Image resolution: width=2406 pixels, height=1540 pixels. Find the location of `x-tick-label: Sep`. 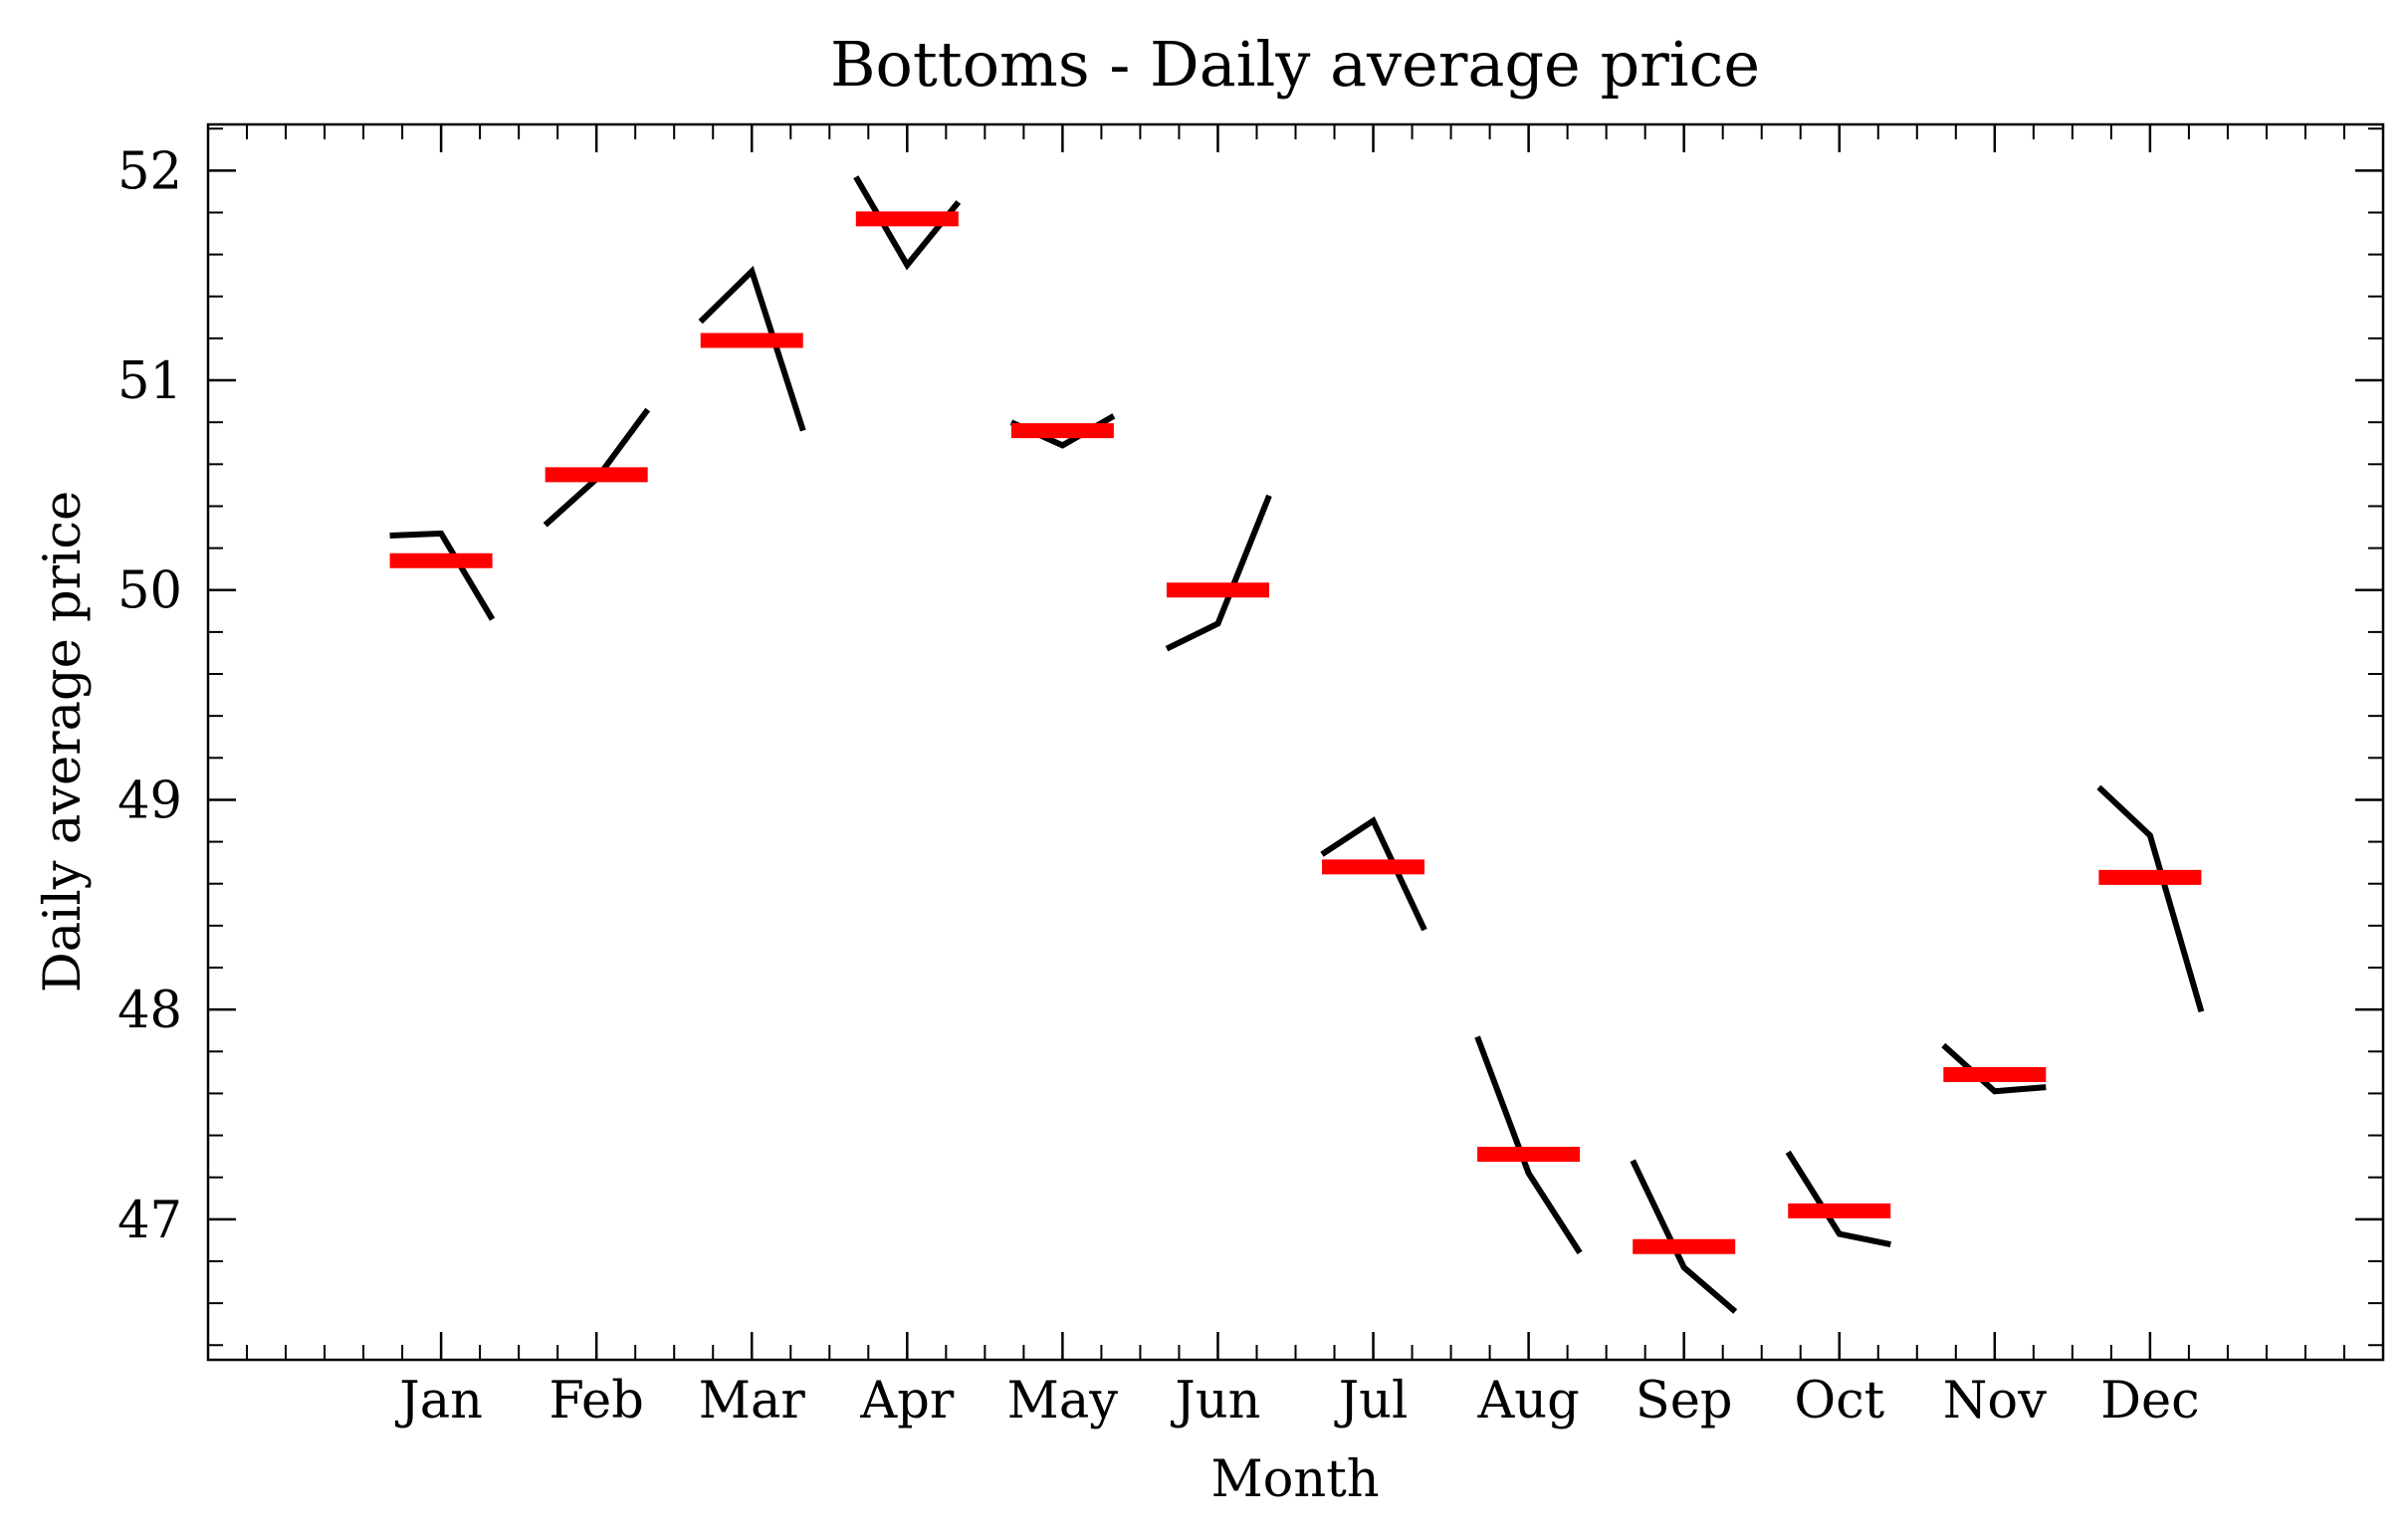

x-tick-label: Sep is located at coordinates (1685, 1401).